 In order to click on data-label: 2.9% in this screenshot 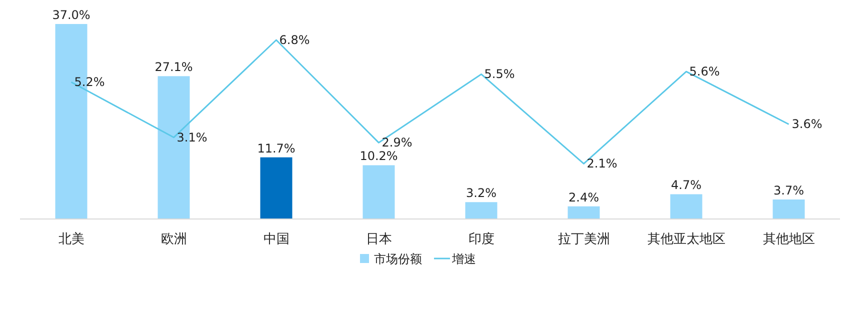, I will do `click(397, 143)`.